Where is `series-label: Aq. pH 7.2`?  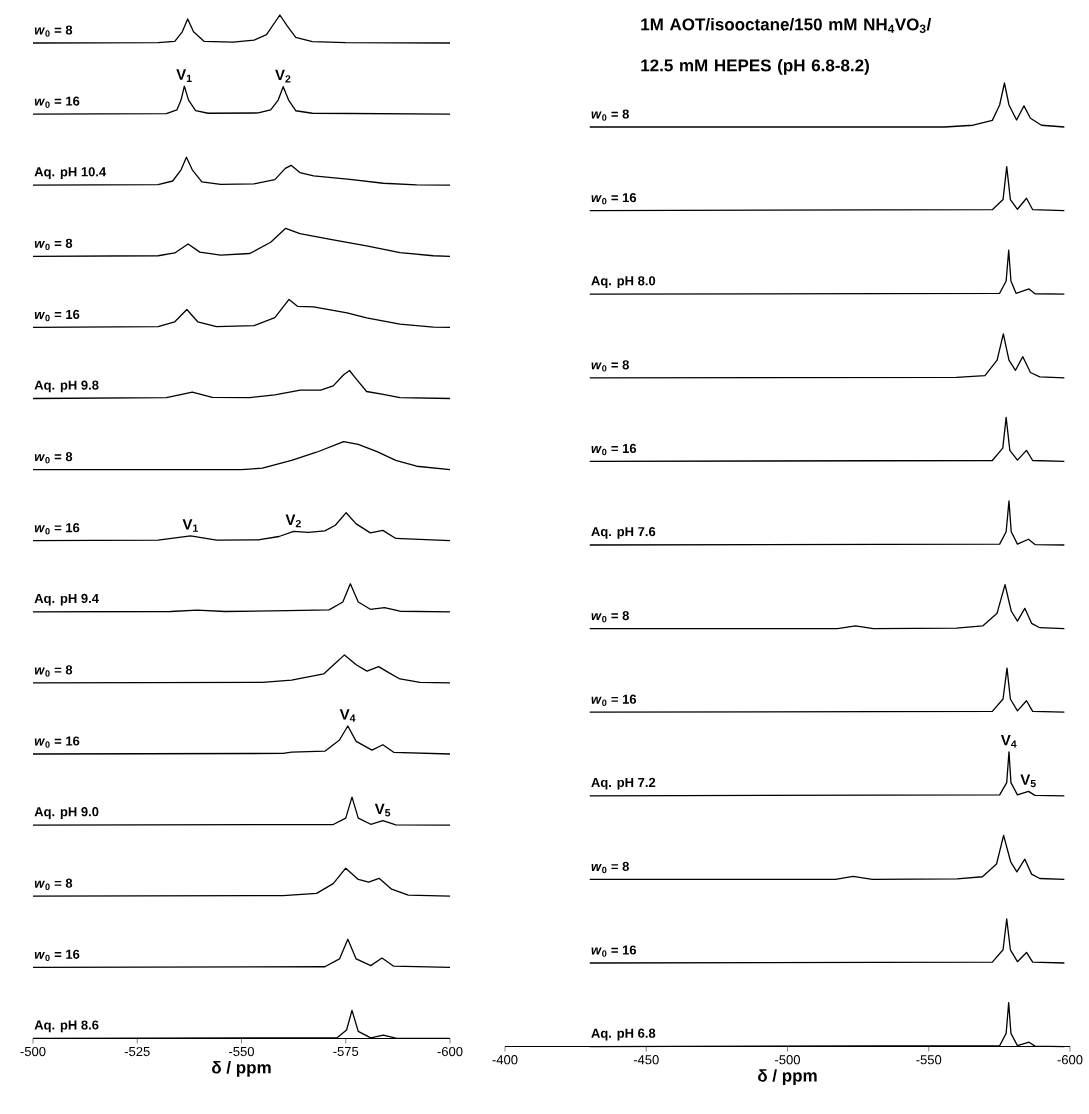 series-label: Aq. pH 7.2 is located at coordinates (623, 783).